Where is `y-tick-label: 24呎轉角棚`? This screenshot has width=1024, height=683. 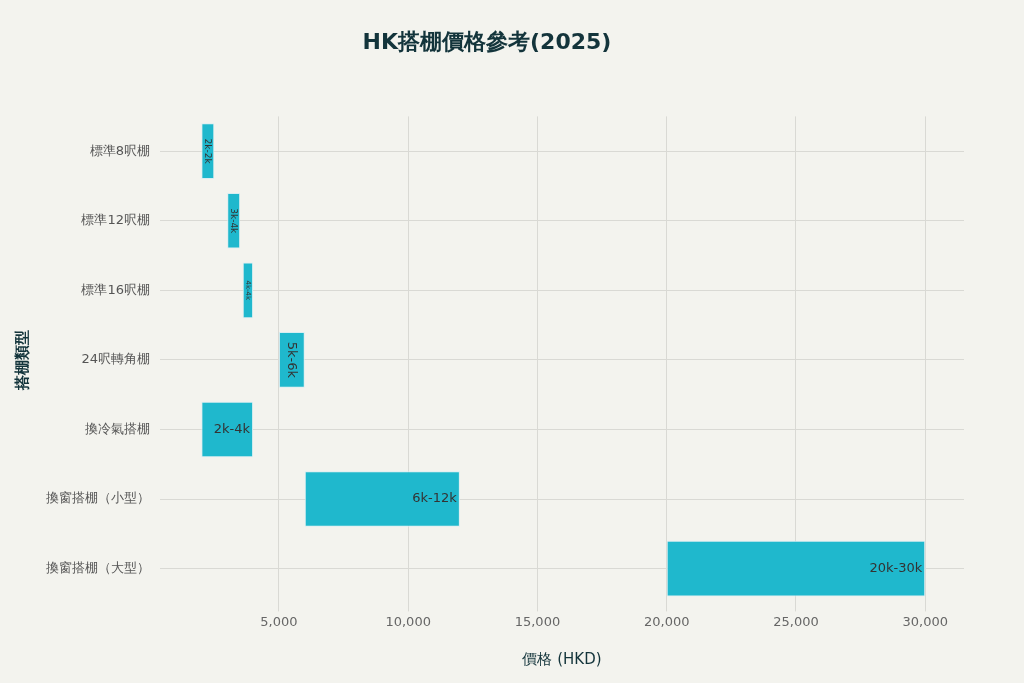
y-tick-label: 24呎轉角棚 is located at coordinates (115, 359).